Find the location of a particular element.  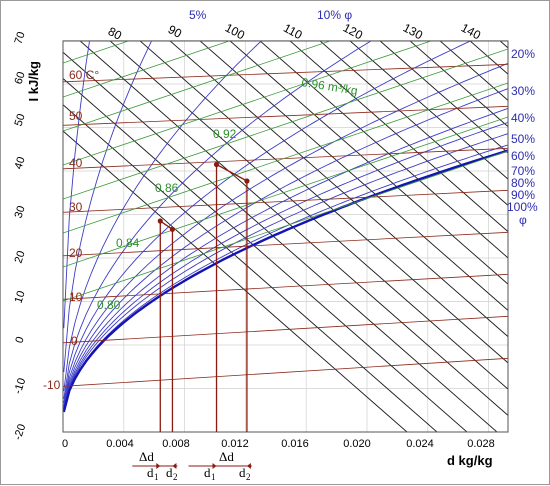

delta-d-label-left: Δd is located at coordinates (146, 456).